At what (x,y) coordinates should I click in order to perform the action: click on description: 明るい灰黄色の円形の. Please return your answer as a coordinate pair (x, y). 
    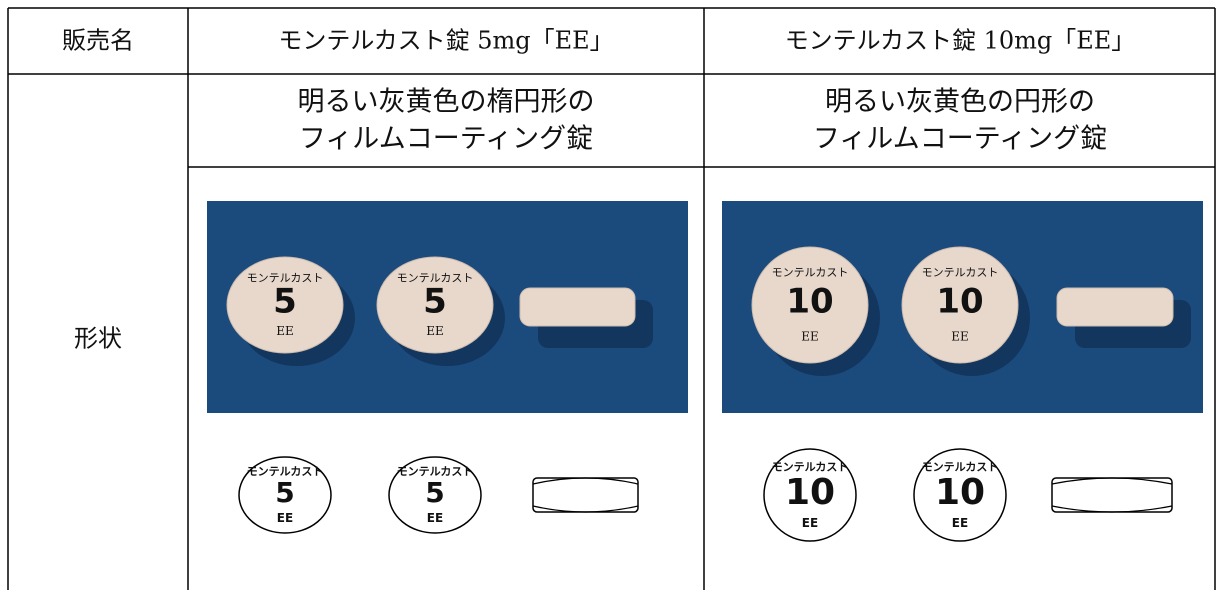
    Looking at the image, I should click on (960, 102).